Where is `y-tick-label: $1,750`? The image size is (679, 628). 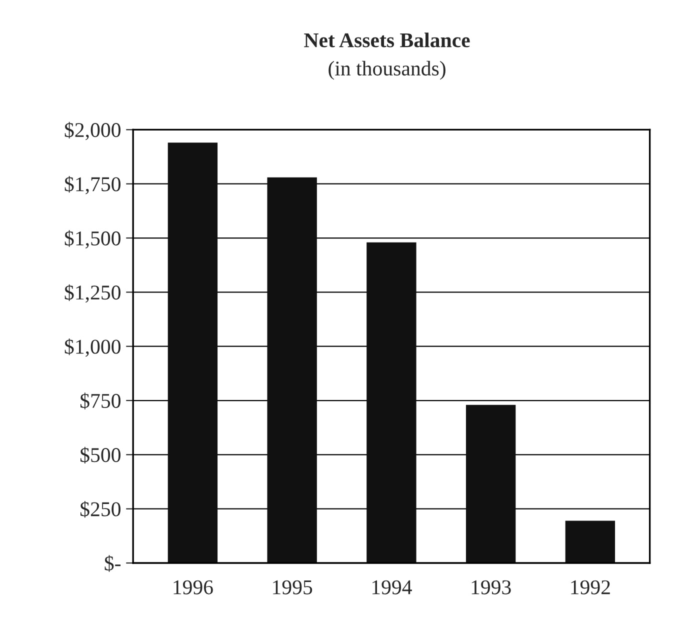
y-tick-label: $1,750 is located at coordinates (92, 185).